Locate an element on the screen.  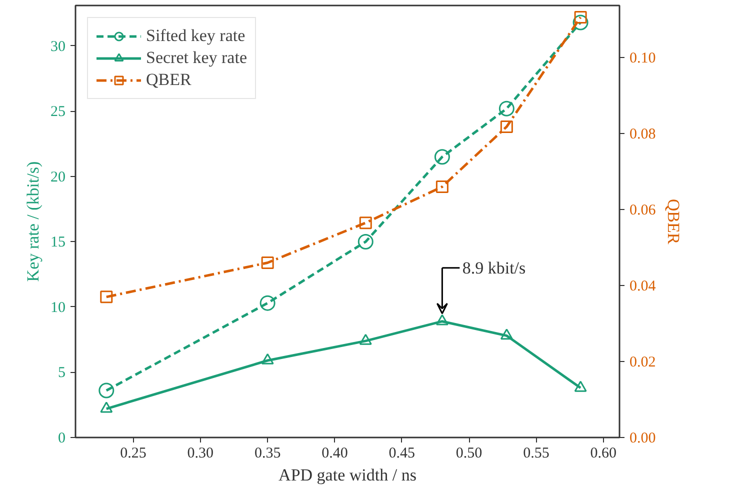
x-tick-label: 0.40 is located at coordinates (335, 454).